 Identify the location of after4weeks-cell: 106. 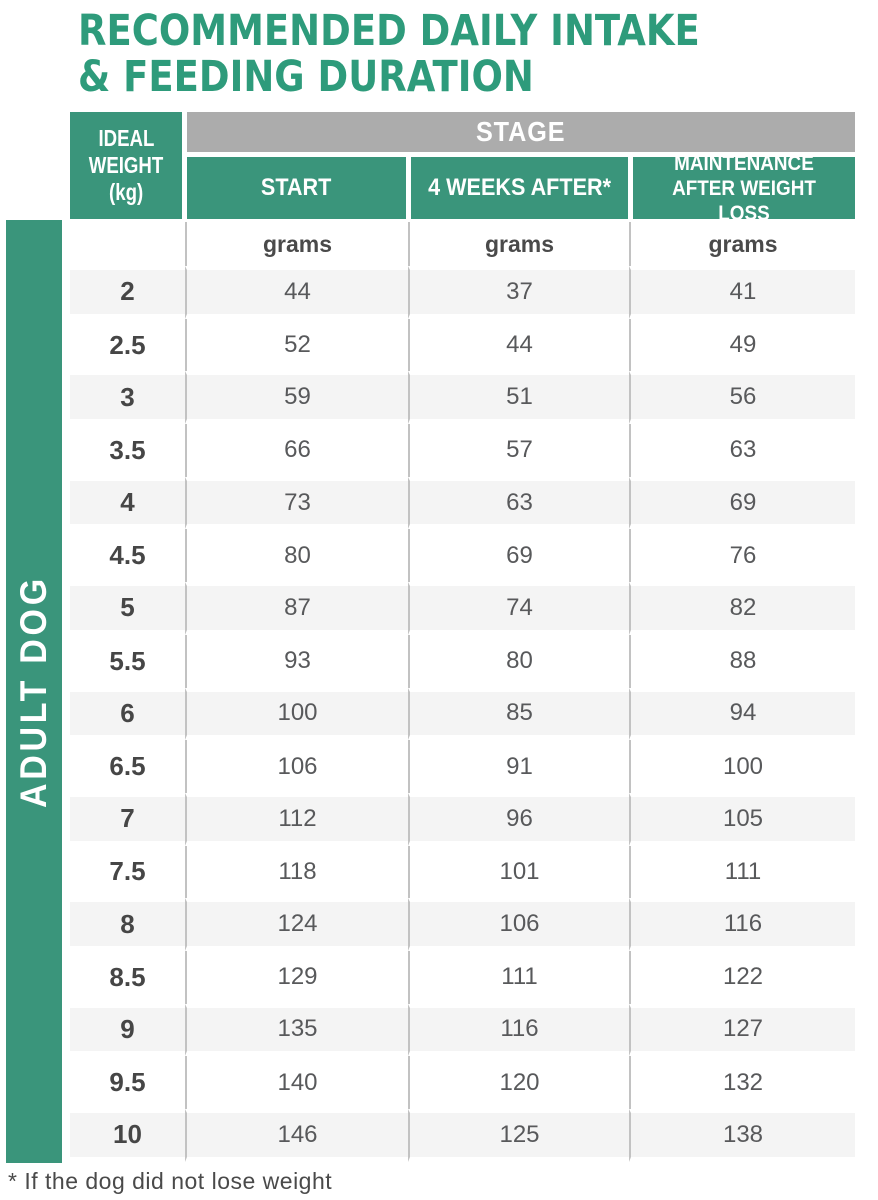
(518, 924).